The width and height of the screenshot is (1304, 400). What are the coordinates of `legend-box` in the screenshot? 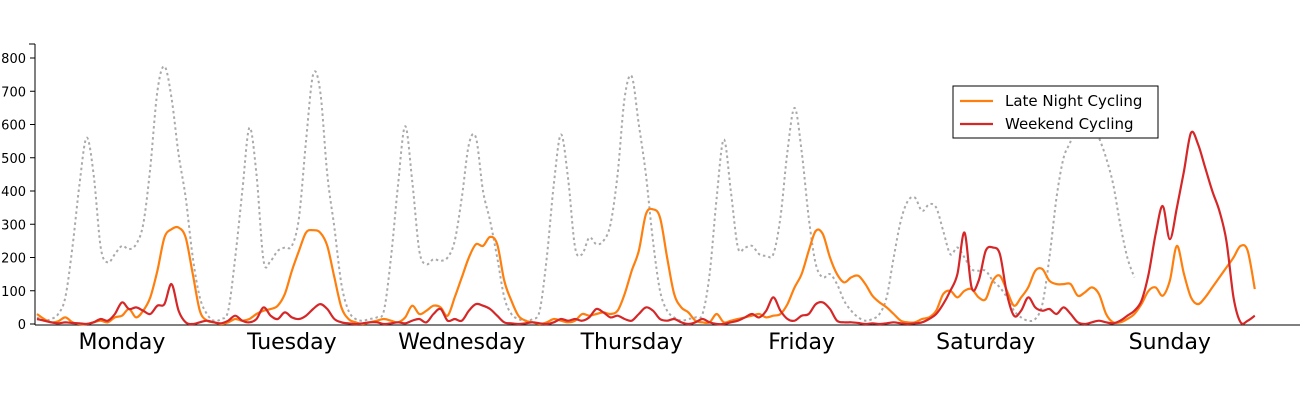 It's located at (1055, 112).